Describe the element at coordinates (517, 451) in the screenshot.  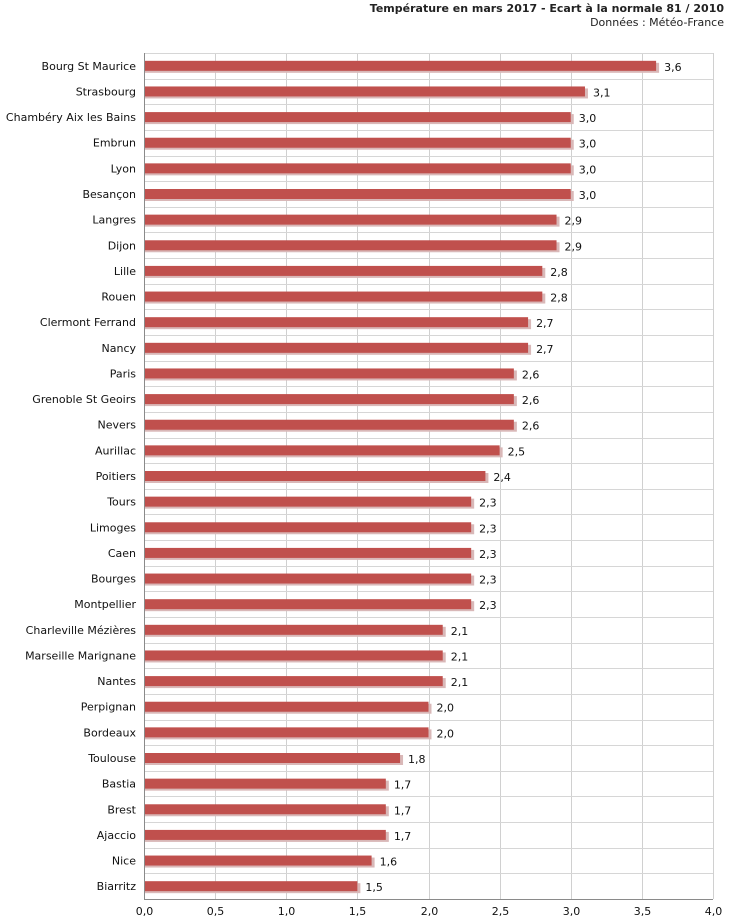
I see `value-label: 2,5` at that location.